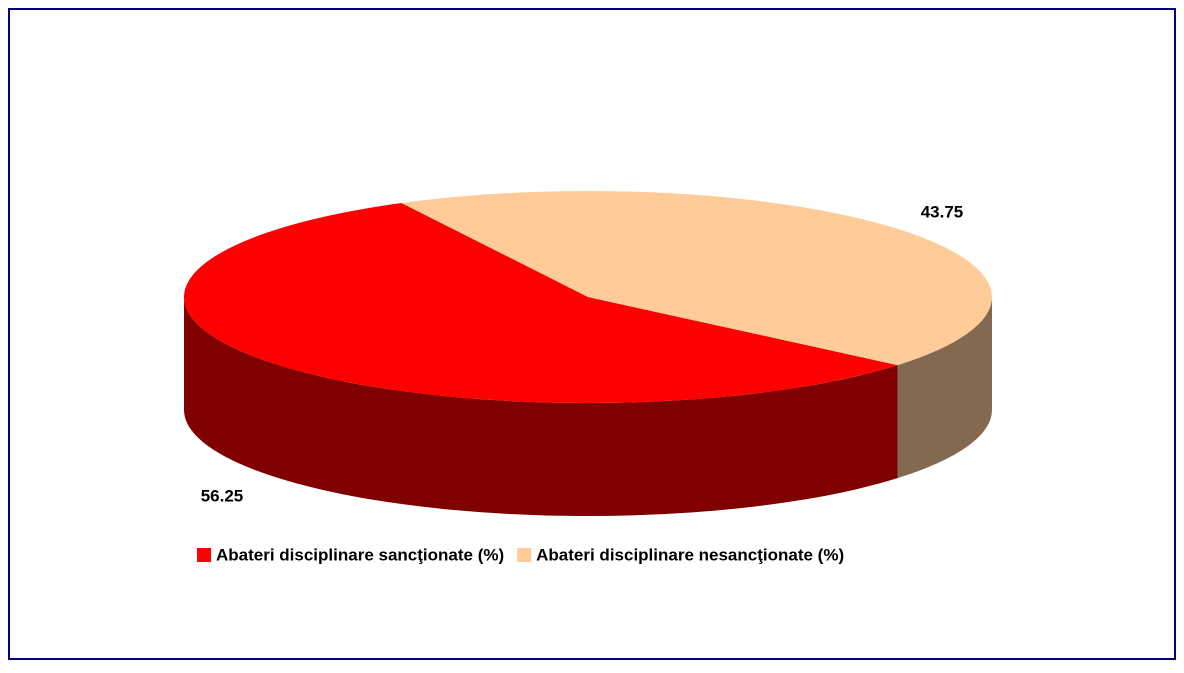 This screenshot has height=673, width=1184. Describe the element at coordinates (696, 278) in the screenshot. I see `slice` at that location.